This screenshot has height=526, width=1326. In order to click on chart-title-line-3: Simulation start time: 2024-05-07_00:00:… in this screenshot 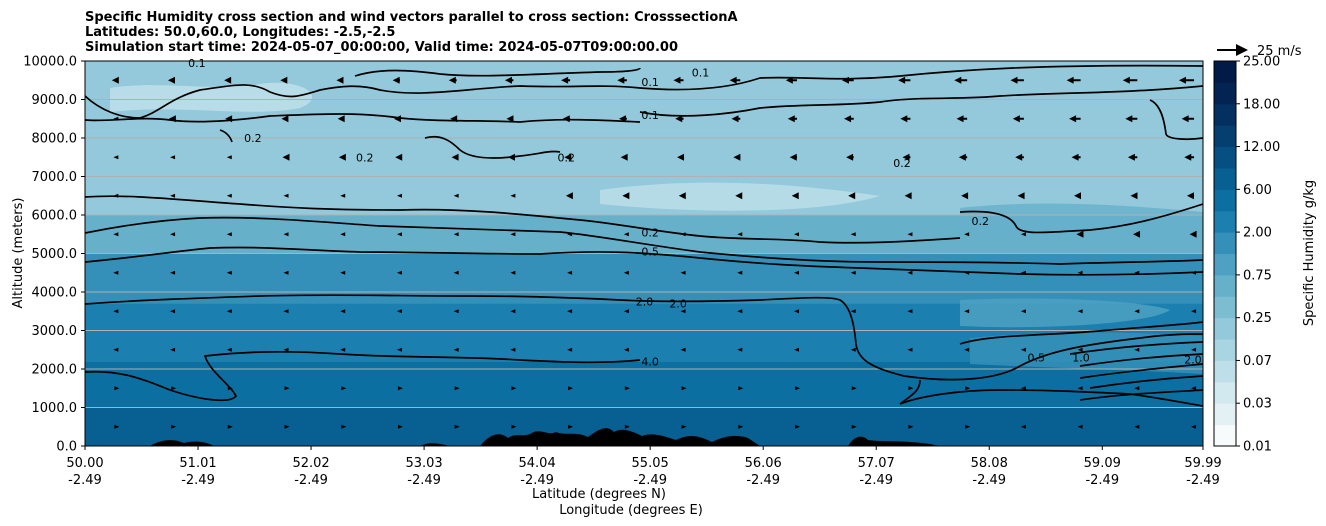, I will do `click(381, 47)`.